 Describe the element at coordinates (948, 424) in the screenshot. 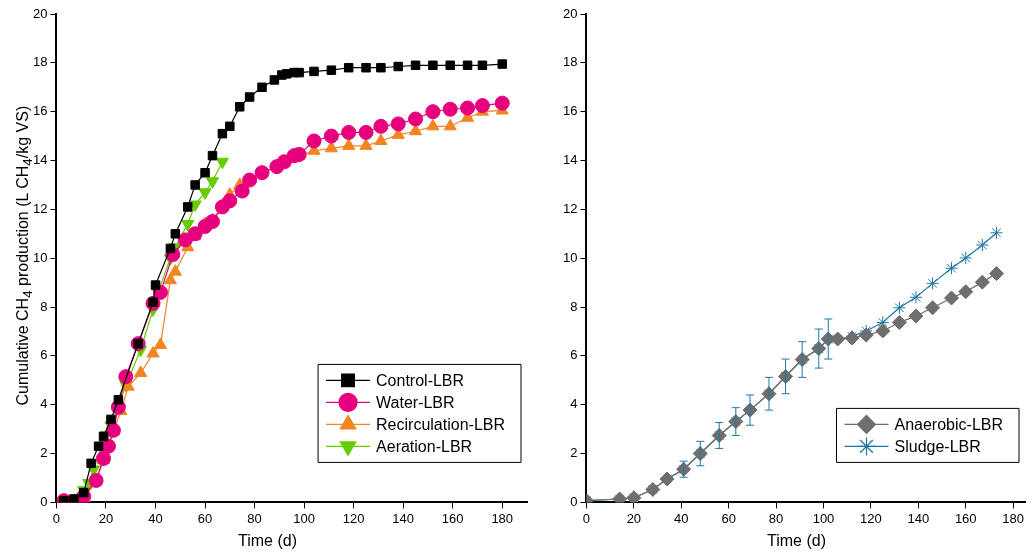

I see `legend-label: Anaerobic-LBR` at that location.